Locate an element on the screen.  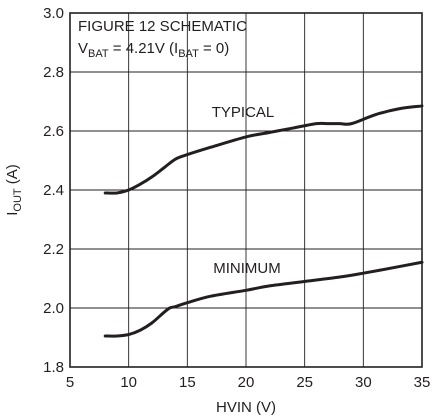
x-tick-label: 15 is located at coordinates (187, 382).